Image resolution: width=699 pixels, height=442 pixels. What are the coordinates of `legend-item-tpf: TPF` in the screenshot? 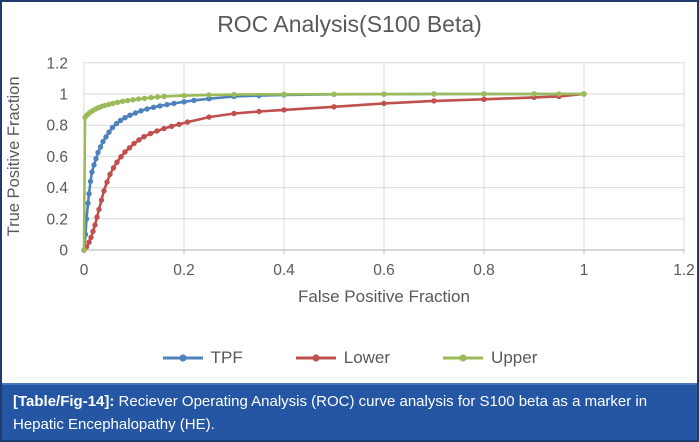 It's located at (202, 358).